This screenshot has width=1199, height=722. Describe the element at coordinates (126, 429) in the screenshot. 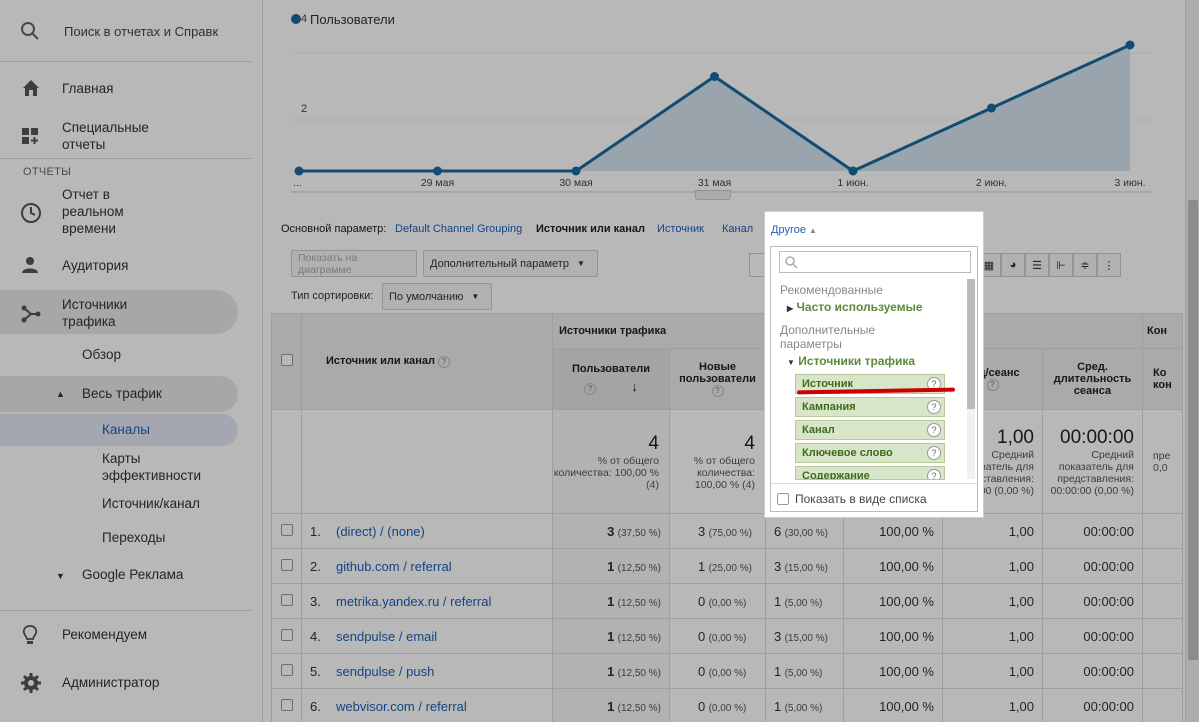

I see `nav-channels: Каналы` at that location.